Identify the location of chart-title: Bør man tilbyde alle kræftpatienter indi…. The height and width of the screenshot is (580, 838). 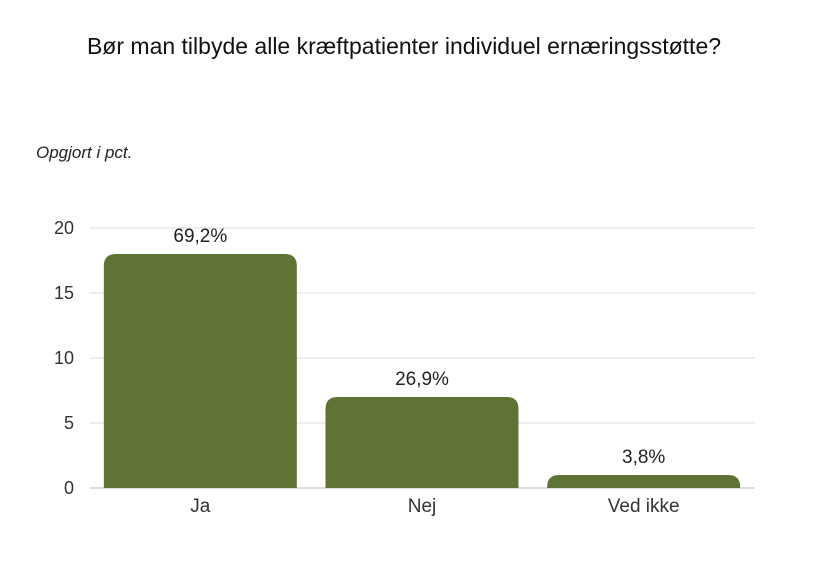
(404, 46).